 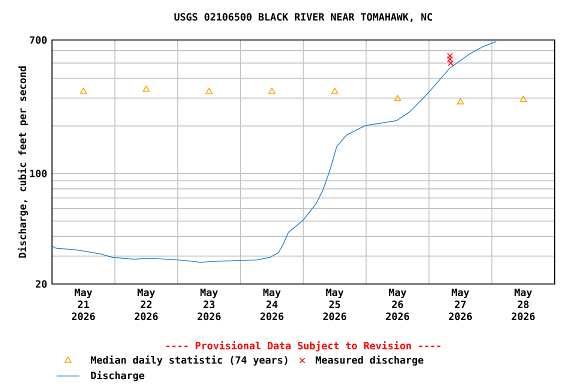 I want to click on y-tick-label: 20, so click(x=41, y=284).